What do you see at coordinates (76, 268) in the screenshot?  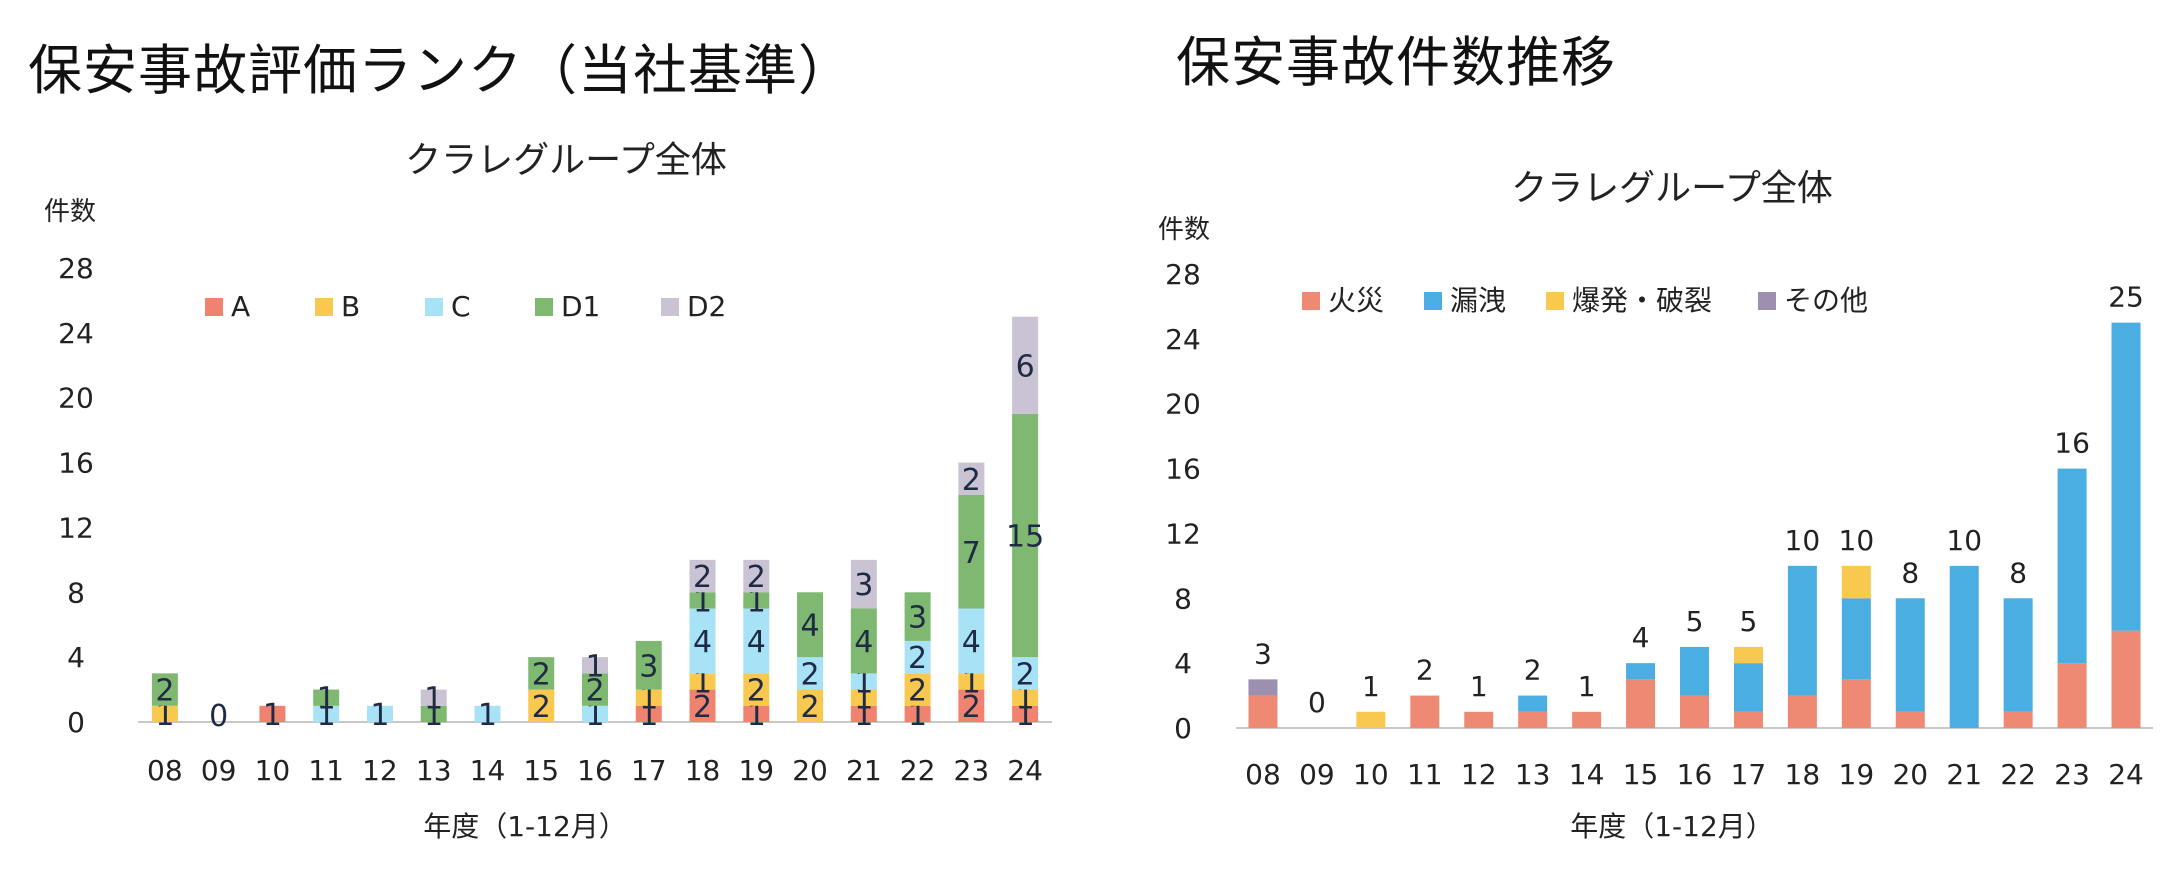 I see `y-tick-label: 28` at bounding box center [76, 268].